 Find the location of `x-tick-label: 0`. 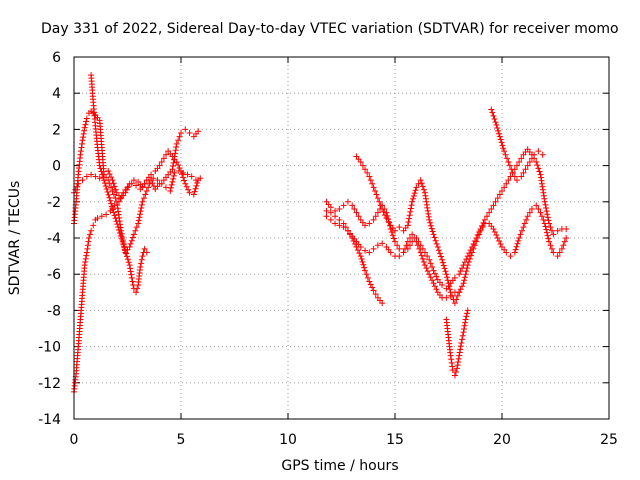

x-tick-label: 0 is located at coordinates (74, 440).